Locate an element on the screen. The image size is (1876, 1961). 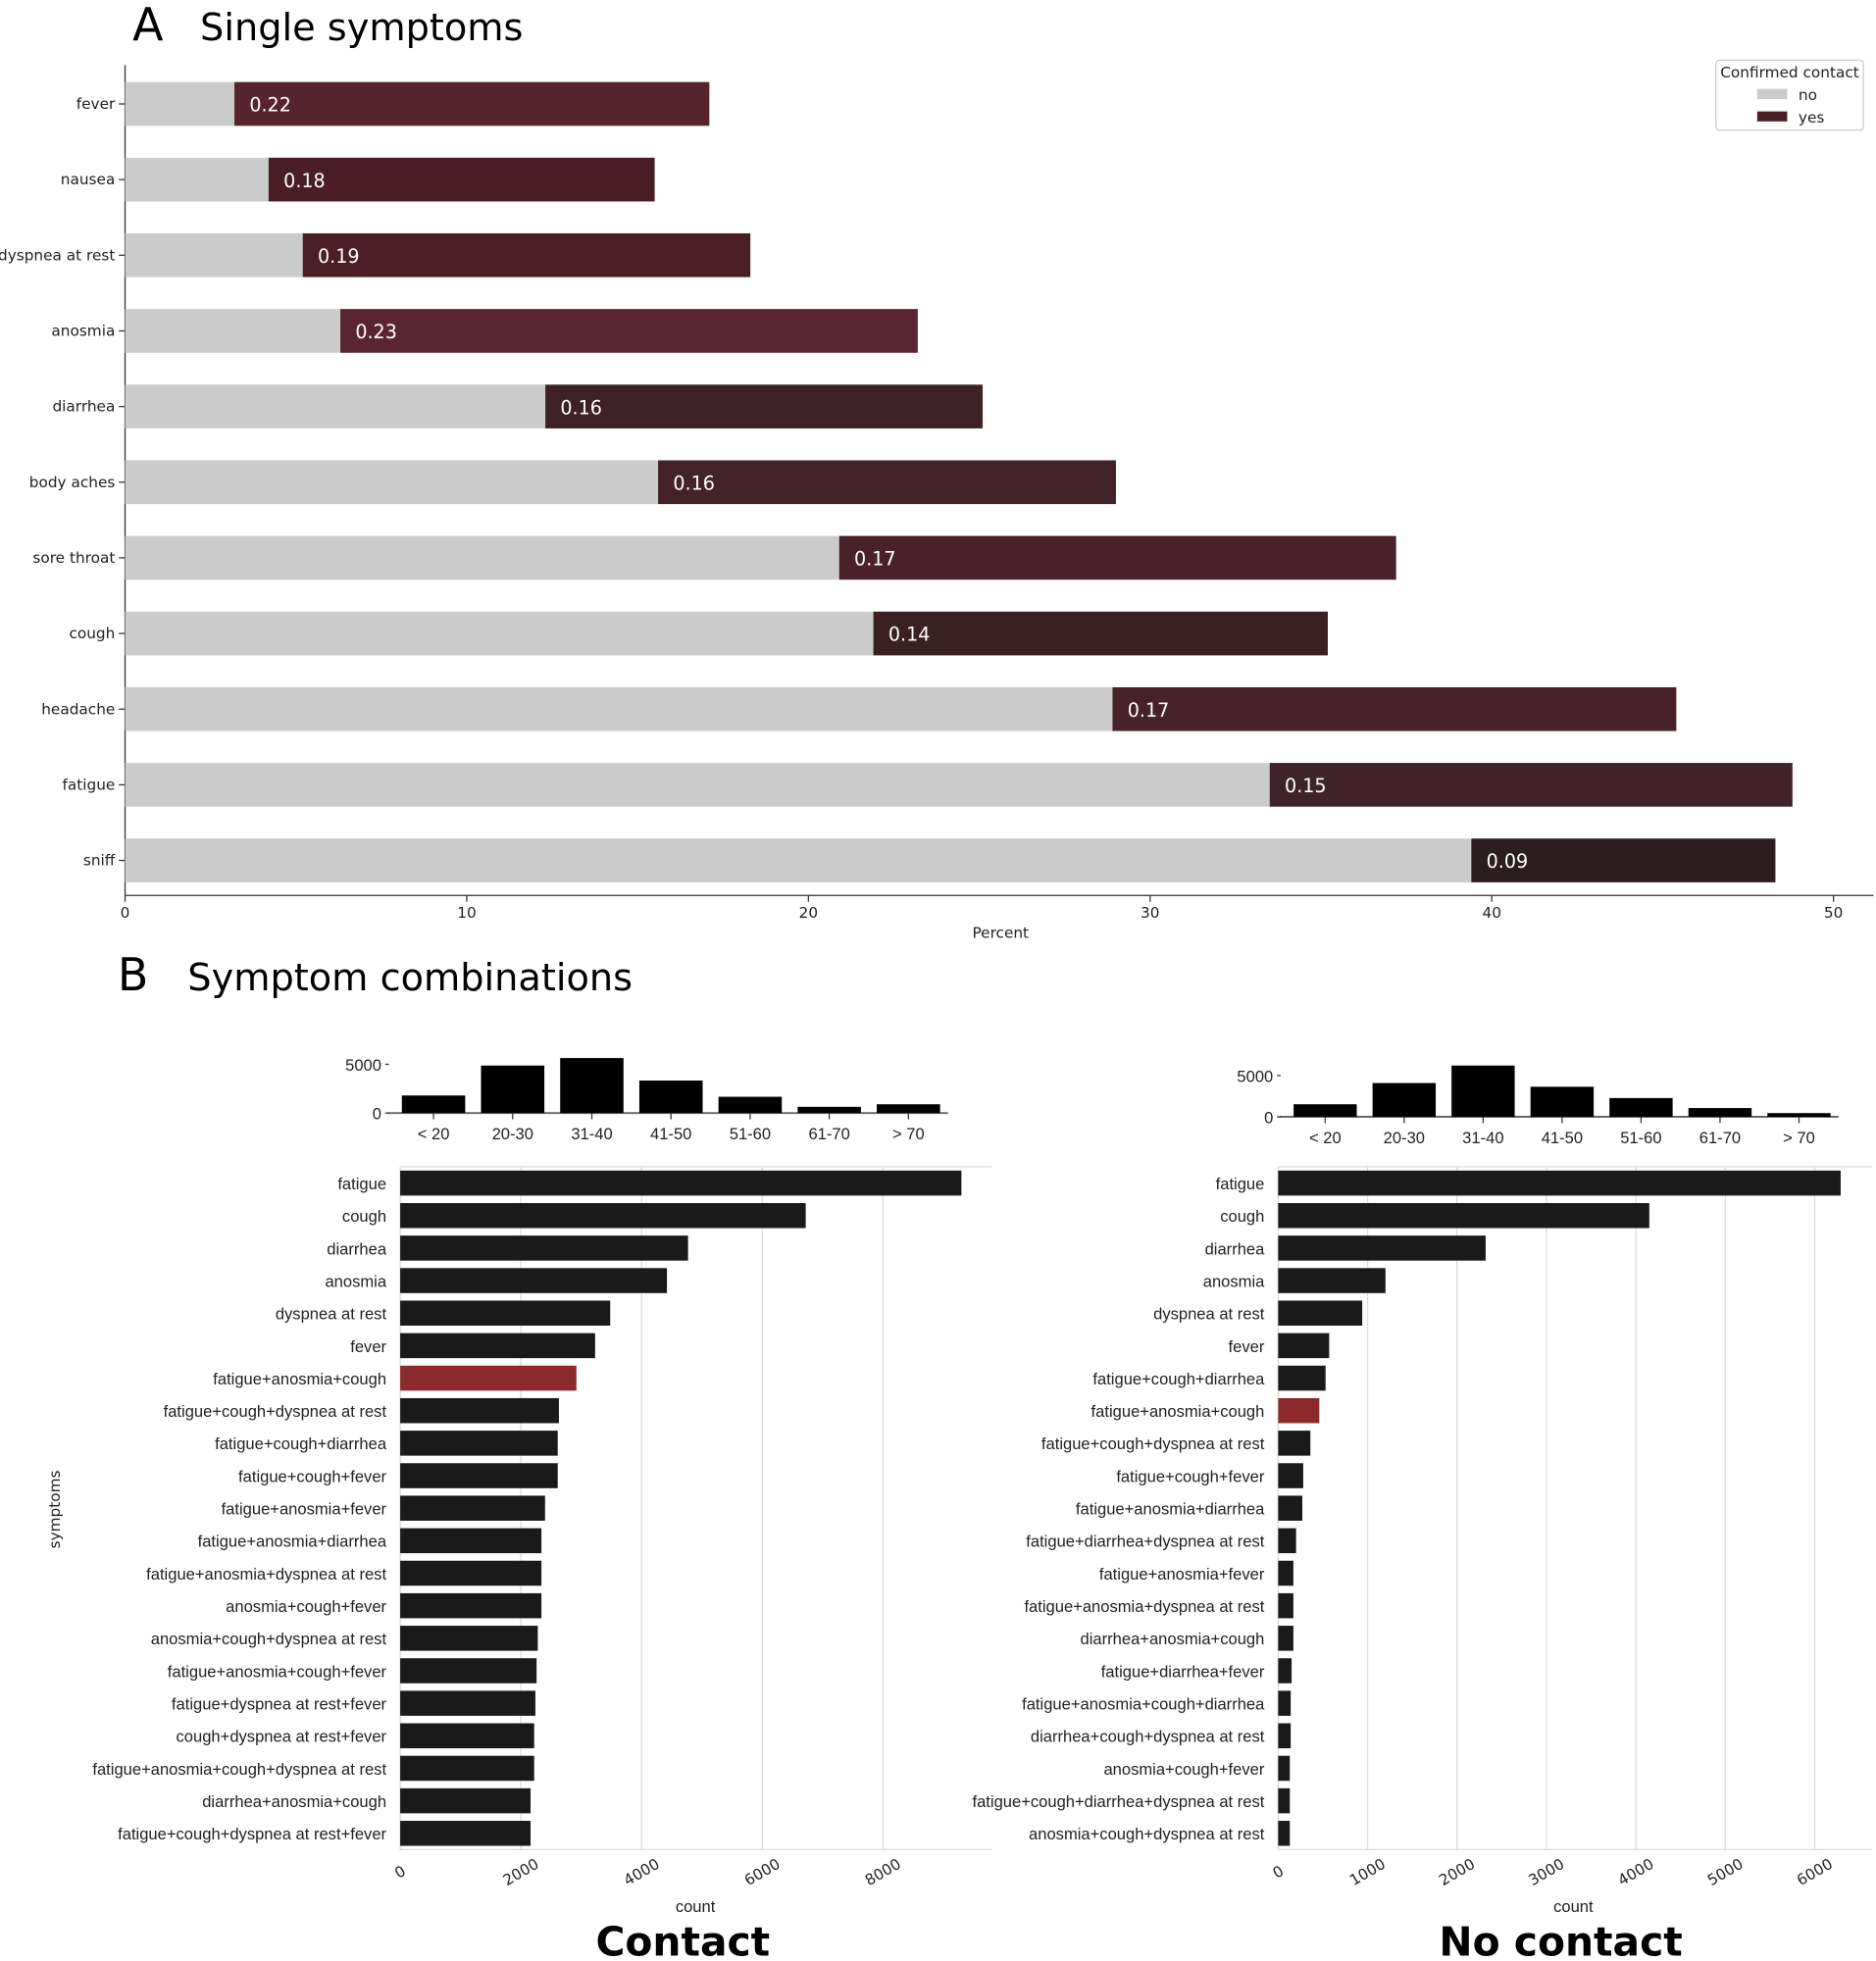
x-tick-label: 10 is located at coordinates (466, 913).